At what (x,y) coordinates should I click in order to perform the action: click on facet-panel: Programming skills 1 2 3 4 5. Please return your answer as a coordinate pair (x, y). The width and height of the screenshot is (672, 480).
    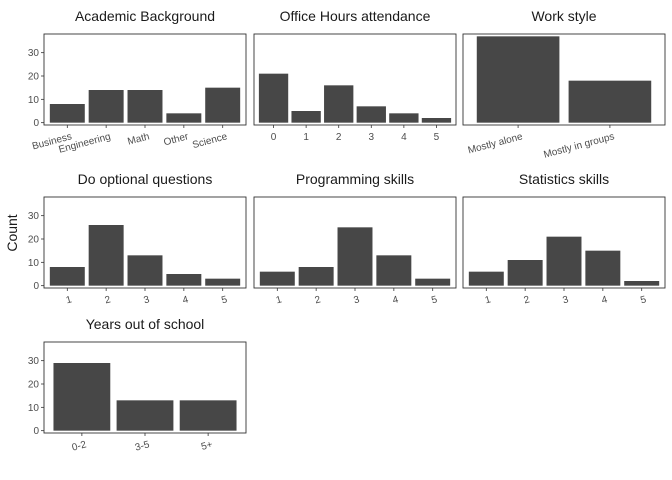
    Looking at the image, I should click on (355, 238).